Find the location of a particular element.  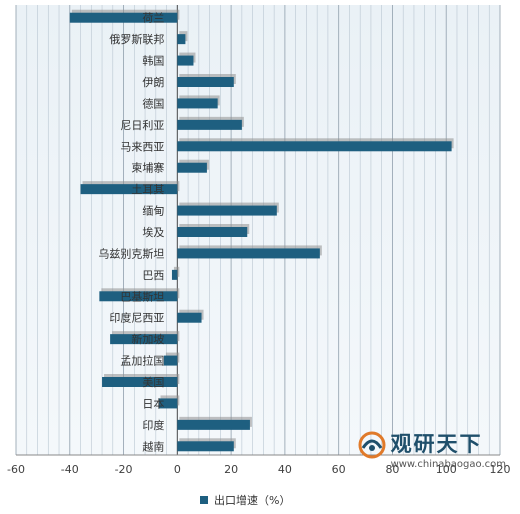

category-label: 乌兹别克斯坦 is located at coordinates (131, 253).